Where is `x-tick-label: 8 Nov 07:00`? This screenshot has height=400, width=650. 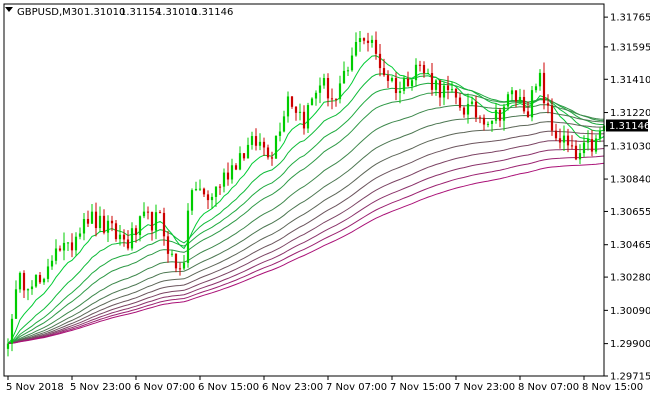 x-tick-label: 8 Nov 07:00 is located at coordinates (548, 387).